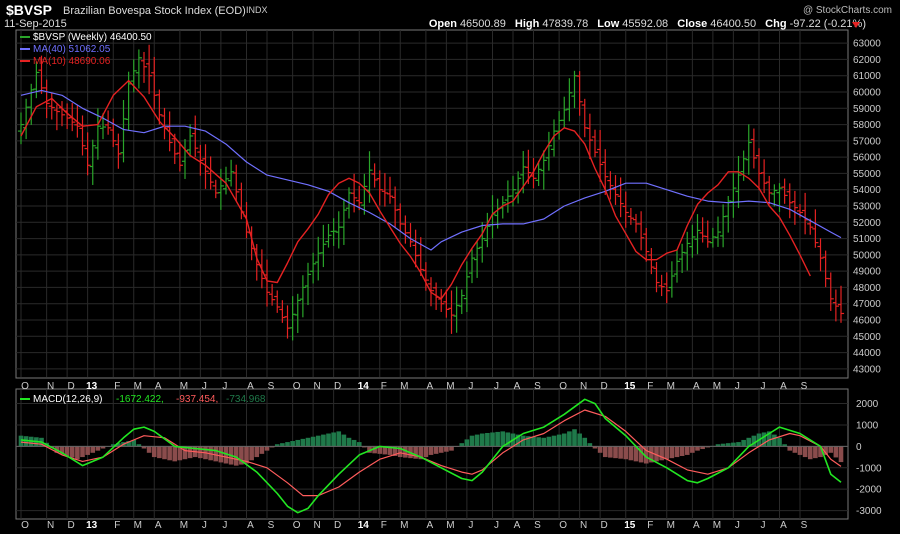  I want to click on x-tick-label-macd: 13, so click(92, 525).